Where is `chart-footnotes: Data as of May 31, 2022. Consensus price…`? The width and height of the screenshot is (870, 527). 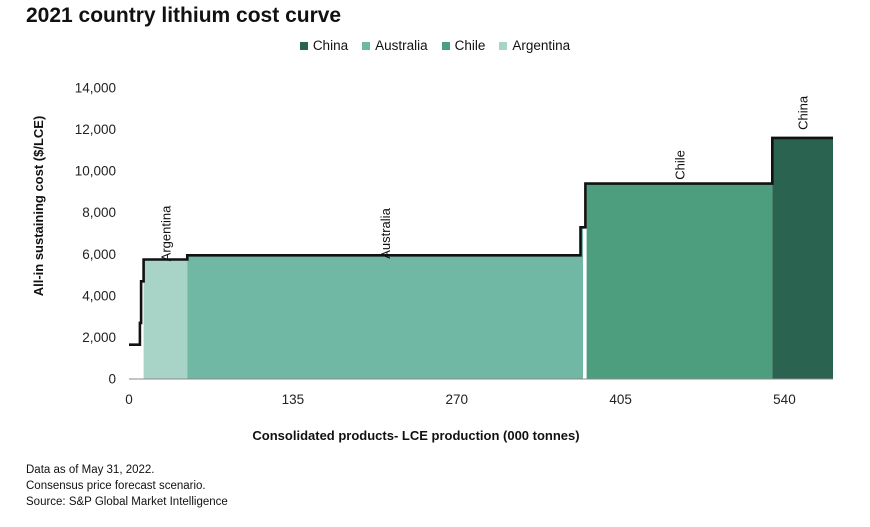 chart-footnotes: Data as of May 31, 2022. Consensus price… is located at coordinates (127, 486).